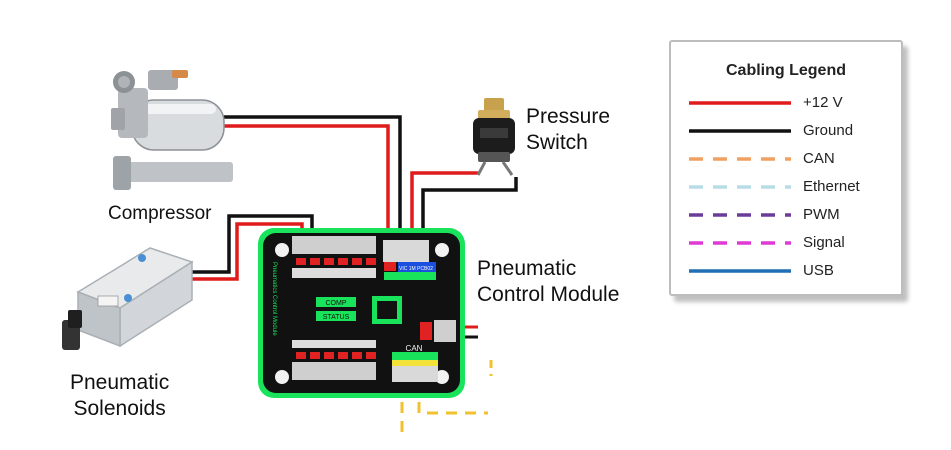 Image resolution: width=951 pixels, height=450 pixels. I want to click on legend-item-ethernet: Ethernet, so click(792, 188).